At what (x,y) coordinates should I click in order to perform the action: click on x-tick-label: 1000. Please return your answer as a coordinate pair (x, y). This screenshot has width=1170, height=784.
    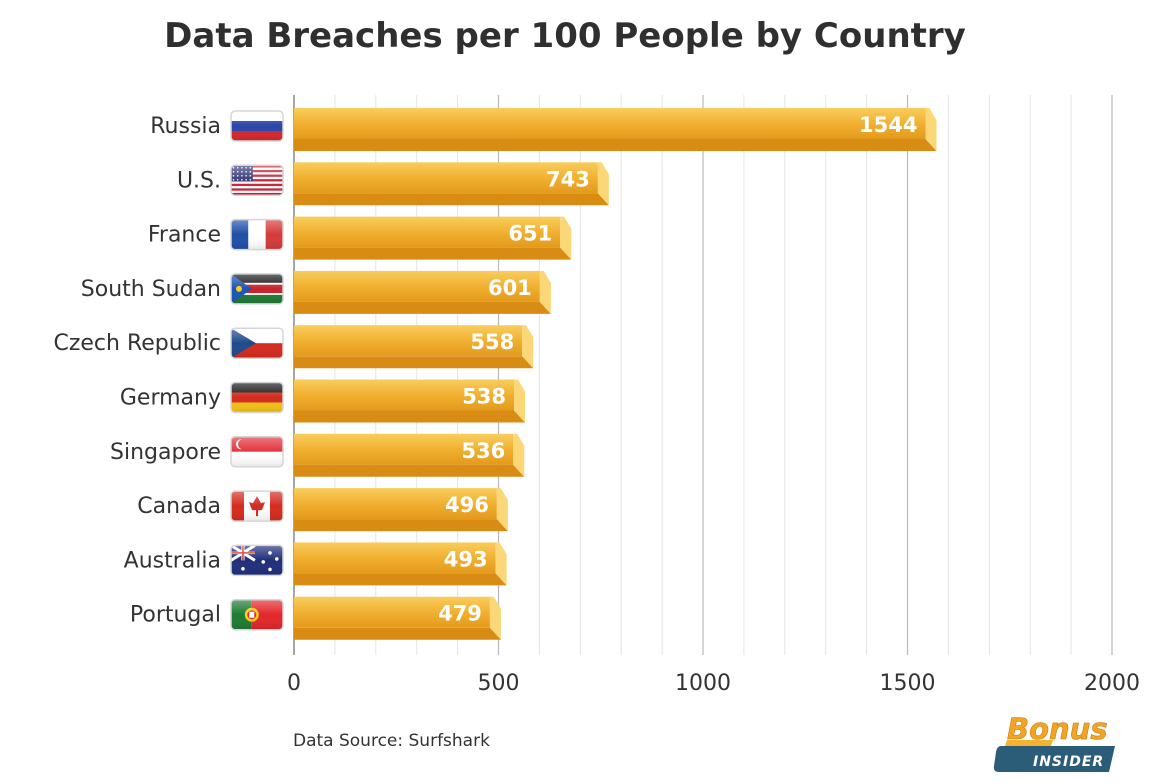
    Looking at the image, I should click on (703, 683).